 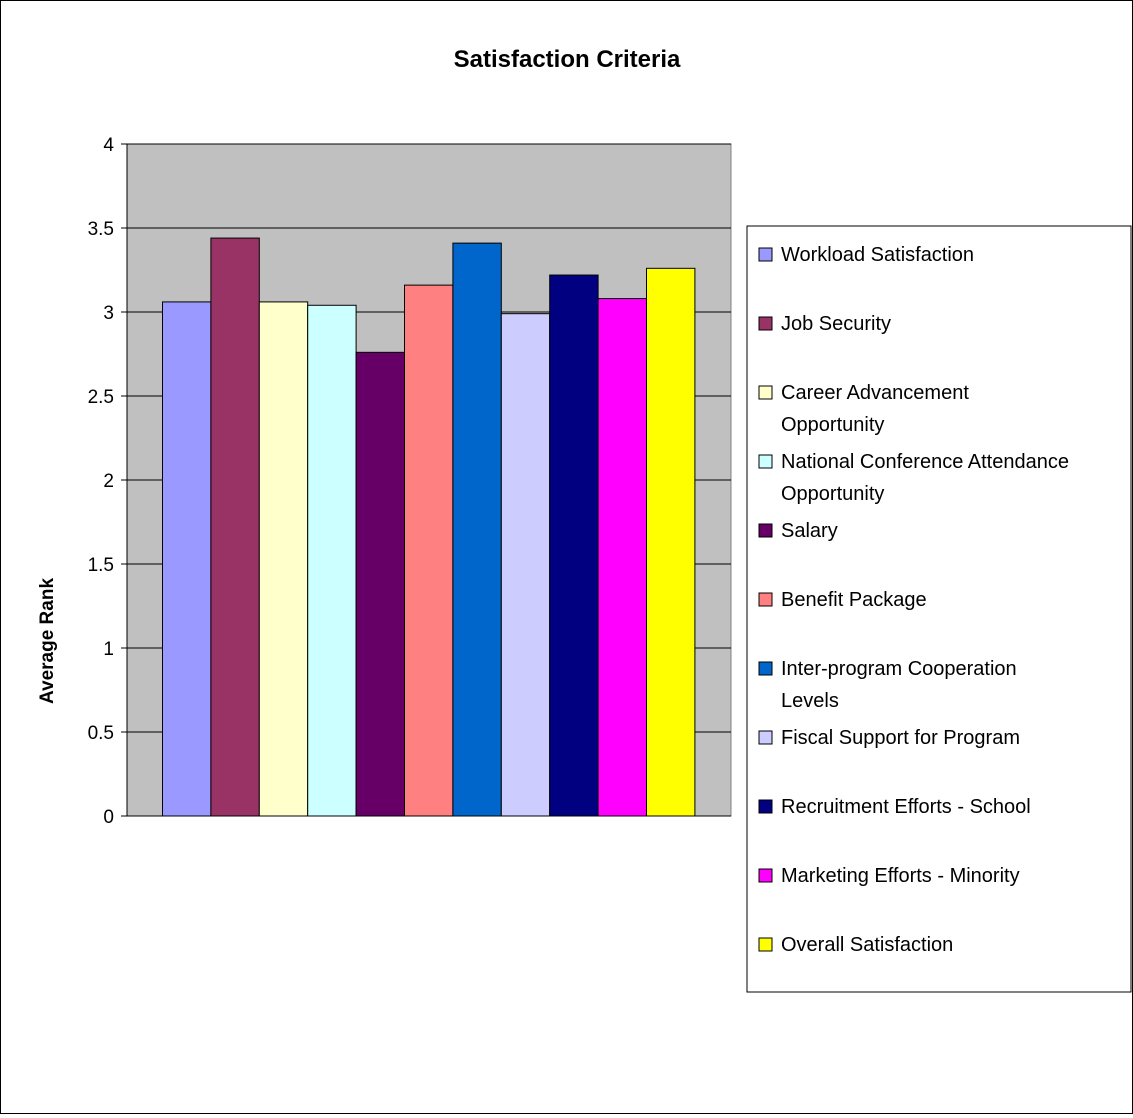 I want to click on legend-label-overall-satisfaction: Overall Satisfaction, so click(x=867, y=945).